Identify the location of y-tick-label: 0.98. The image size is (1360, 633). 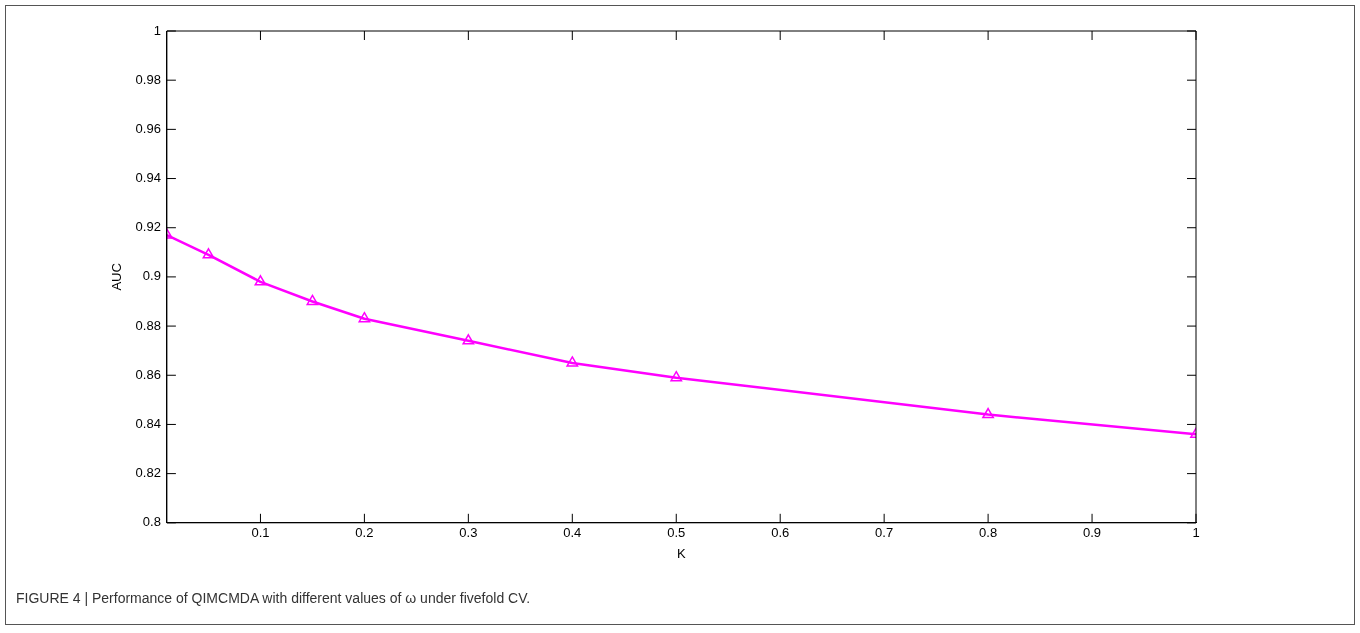
(148, 79).